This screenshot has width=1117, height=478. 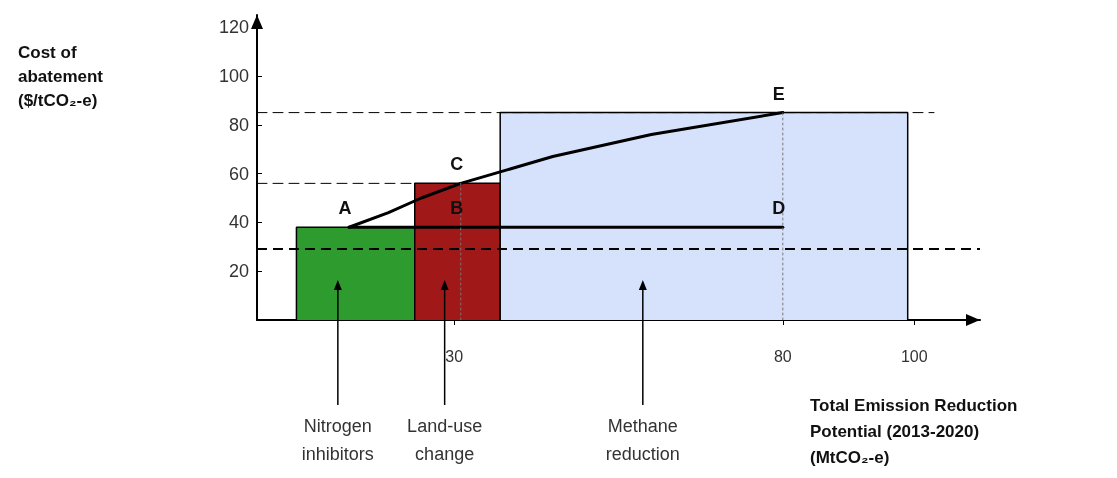 I want to click on x-tick-label: 100, so click(x=914, y=356).